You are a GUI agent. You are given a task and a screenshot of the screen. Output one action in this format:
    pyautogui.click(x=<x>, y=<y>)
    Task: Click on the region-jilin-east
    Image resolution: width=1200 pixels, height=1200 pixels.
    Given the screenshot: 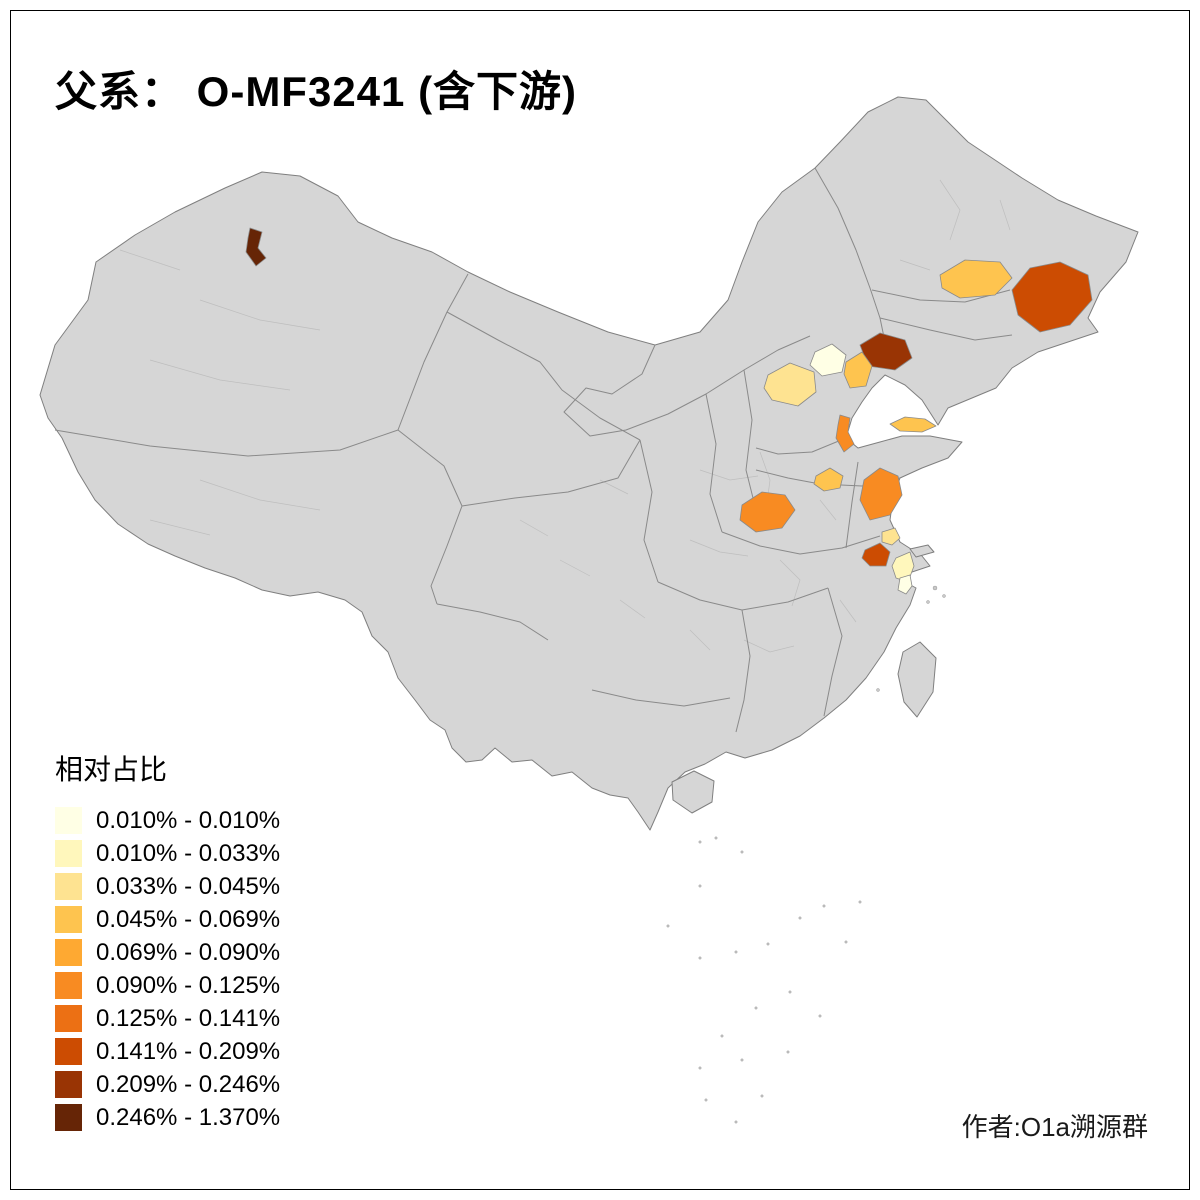 What is the action you would take?
    pyautogui.click(x=1052, y=297)
    